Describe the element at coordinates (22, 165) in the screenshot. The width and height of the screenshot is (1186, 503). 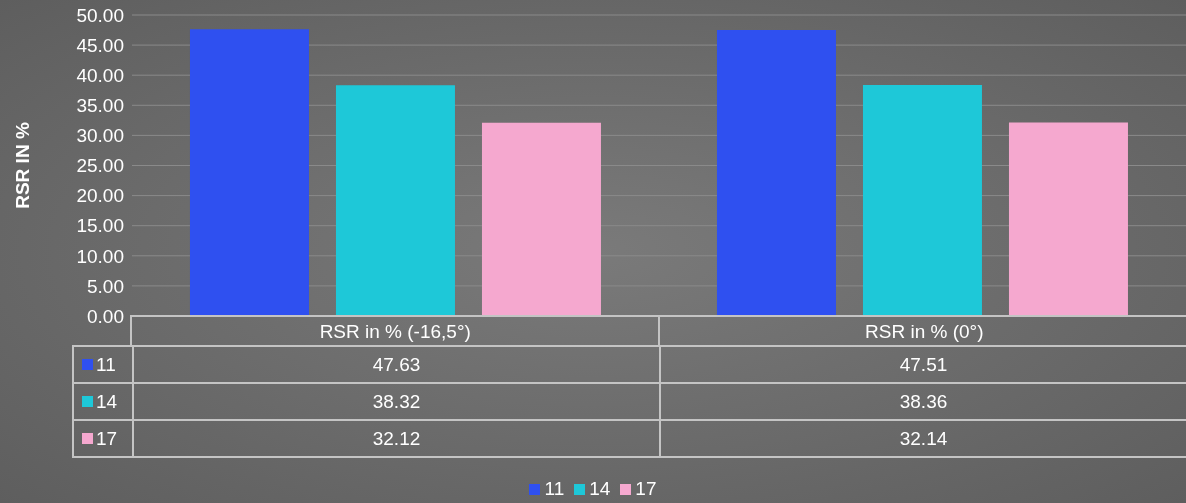
I see `y-axis-title: RSR IN %` at that location.